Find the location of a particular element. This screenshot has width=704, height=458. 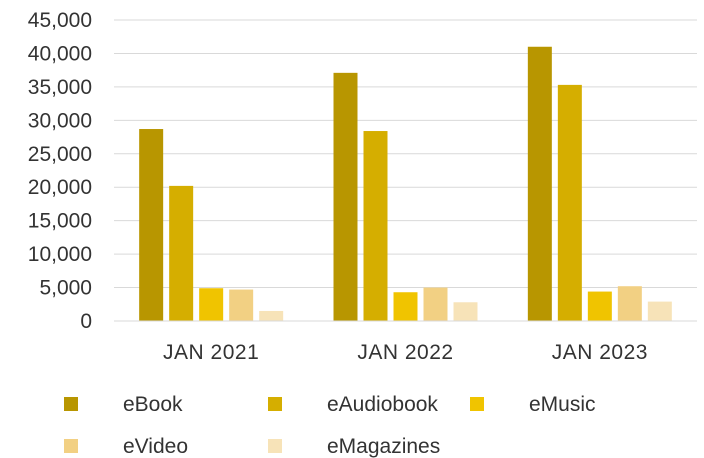

bar-emusic-jan-2023 is located at coordinates (599, 306).